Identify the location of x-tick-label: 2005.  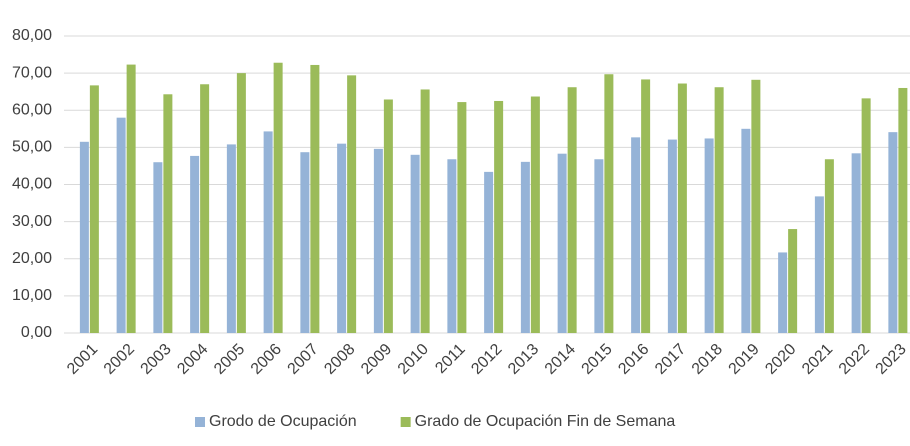
(229, 359).